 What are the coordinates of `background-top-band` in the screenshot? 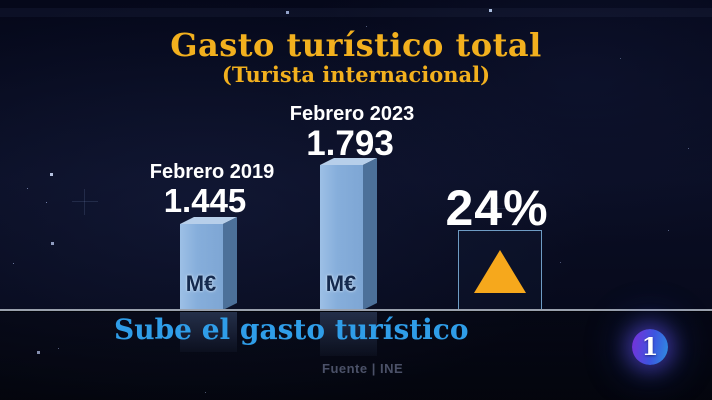 It's located at (356, 12).